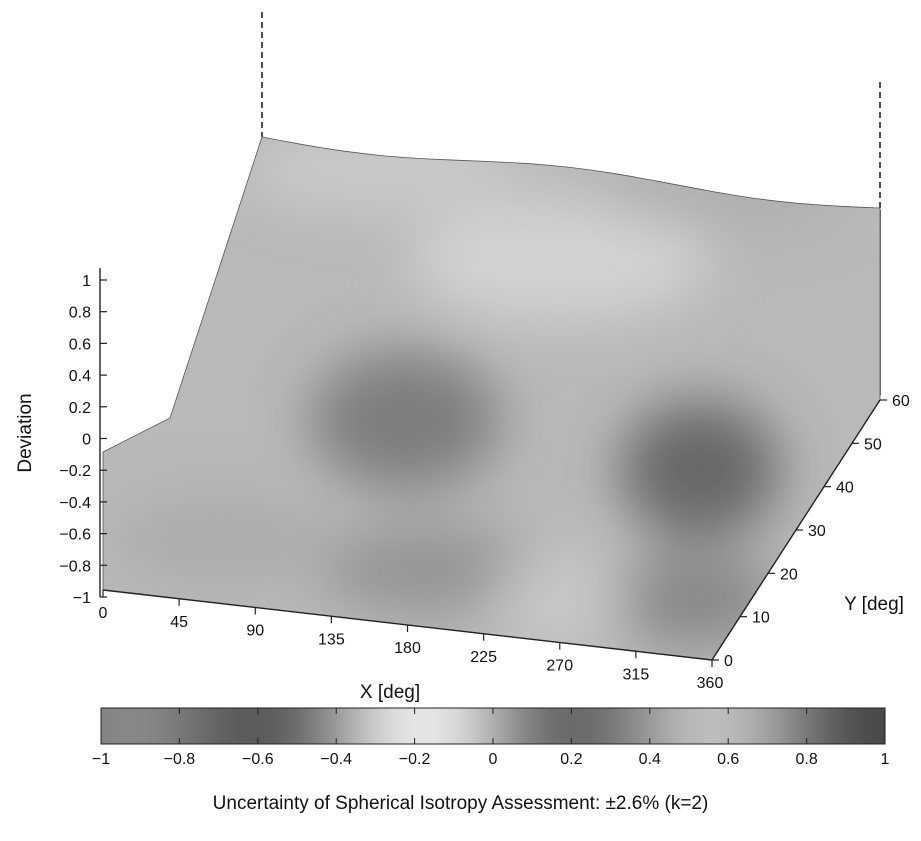 Image resolution: width=921 pixels, height=841 pixels. What do you see at coordinates (874, 604) in the screenshot?
I see `y-axis-label: Y [deg]` at bounding box center [874, 604].